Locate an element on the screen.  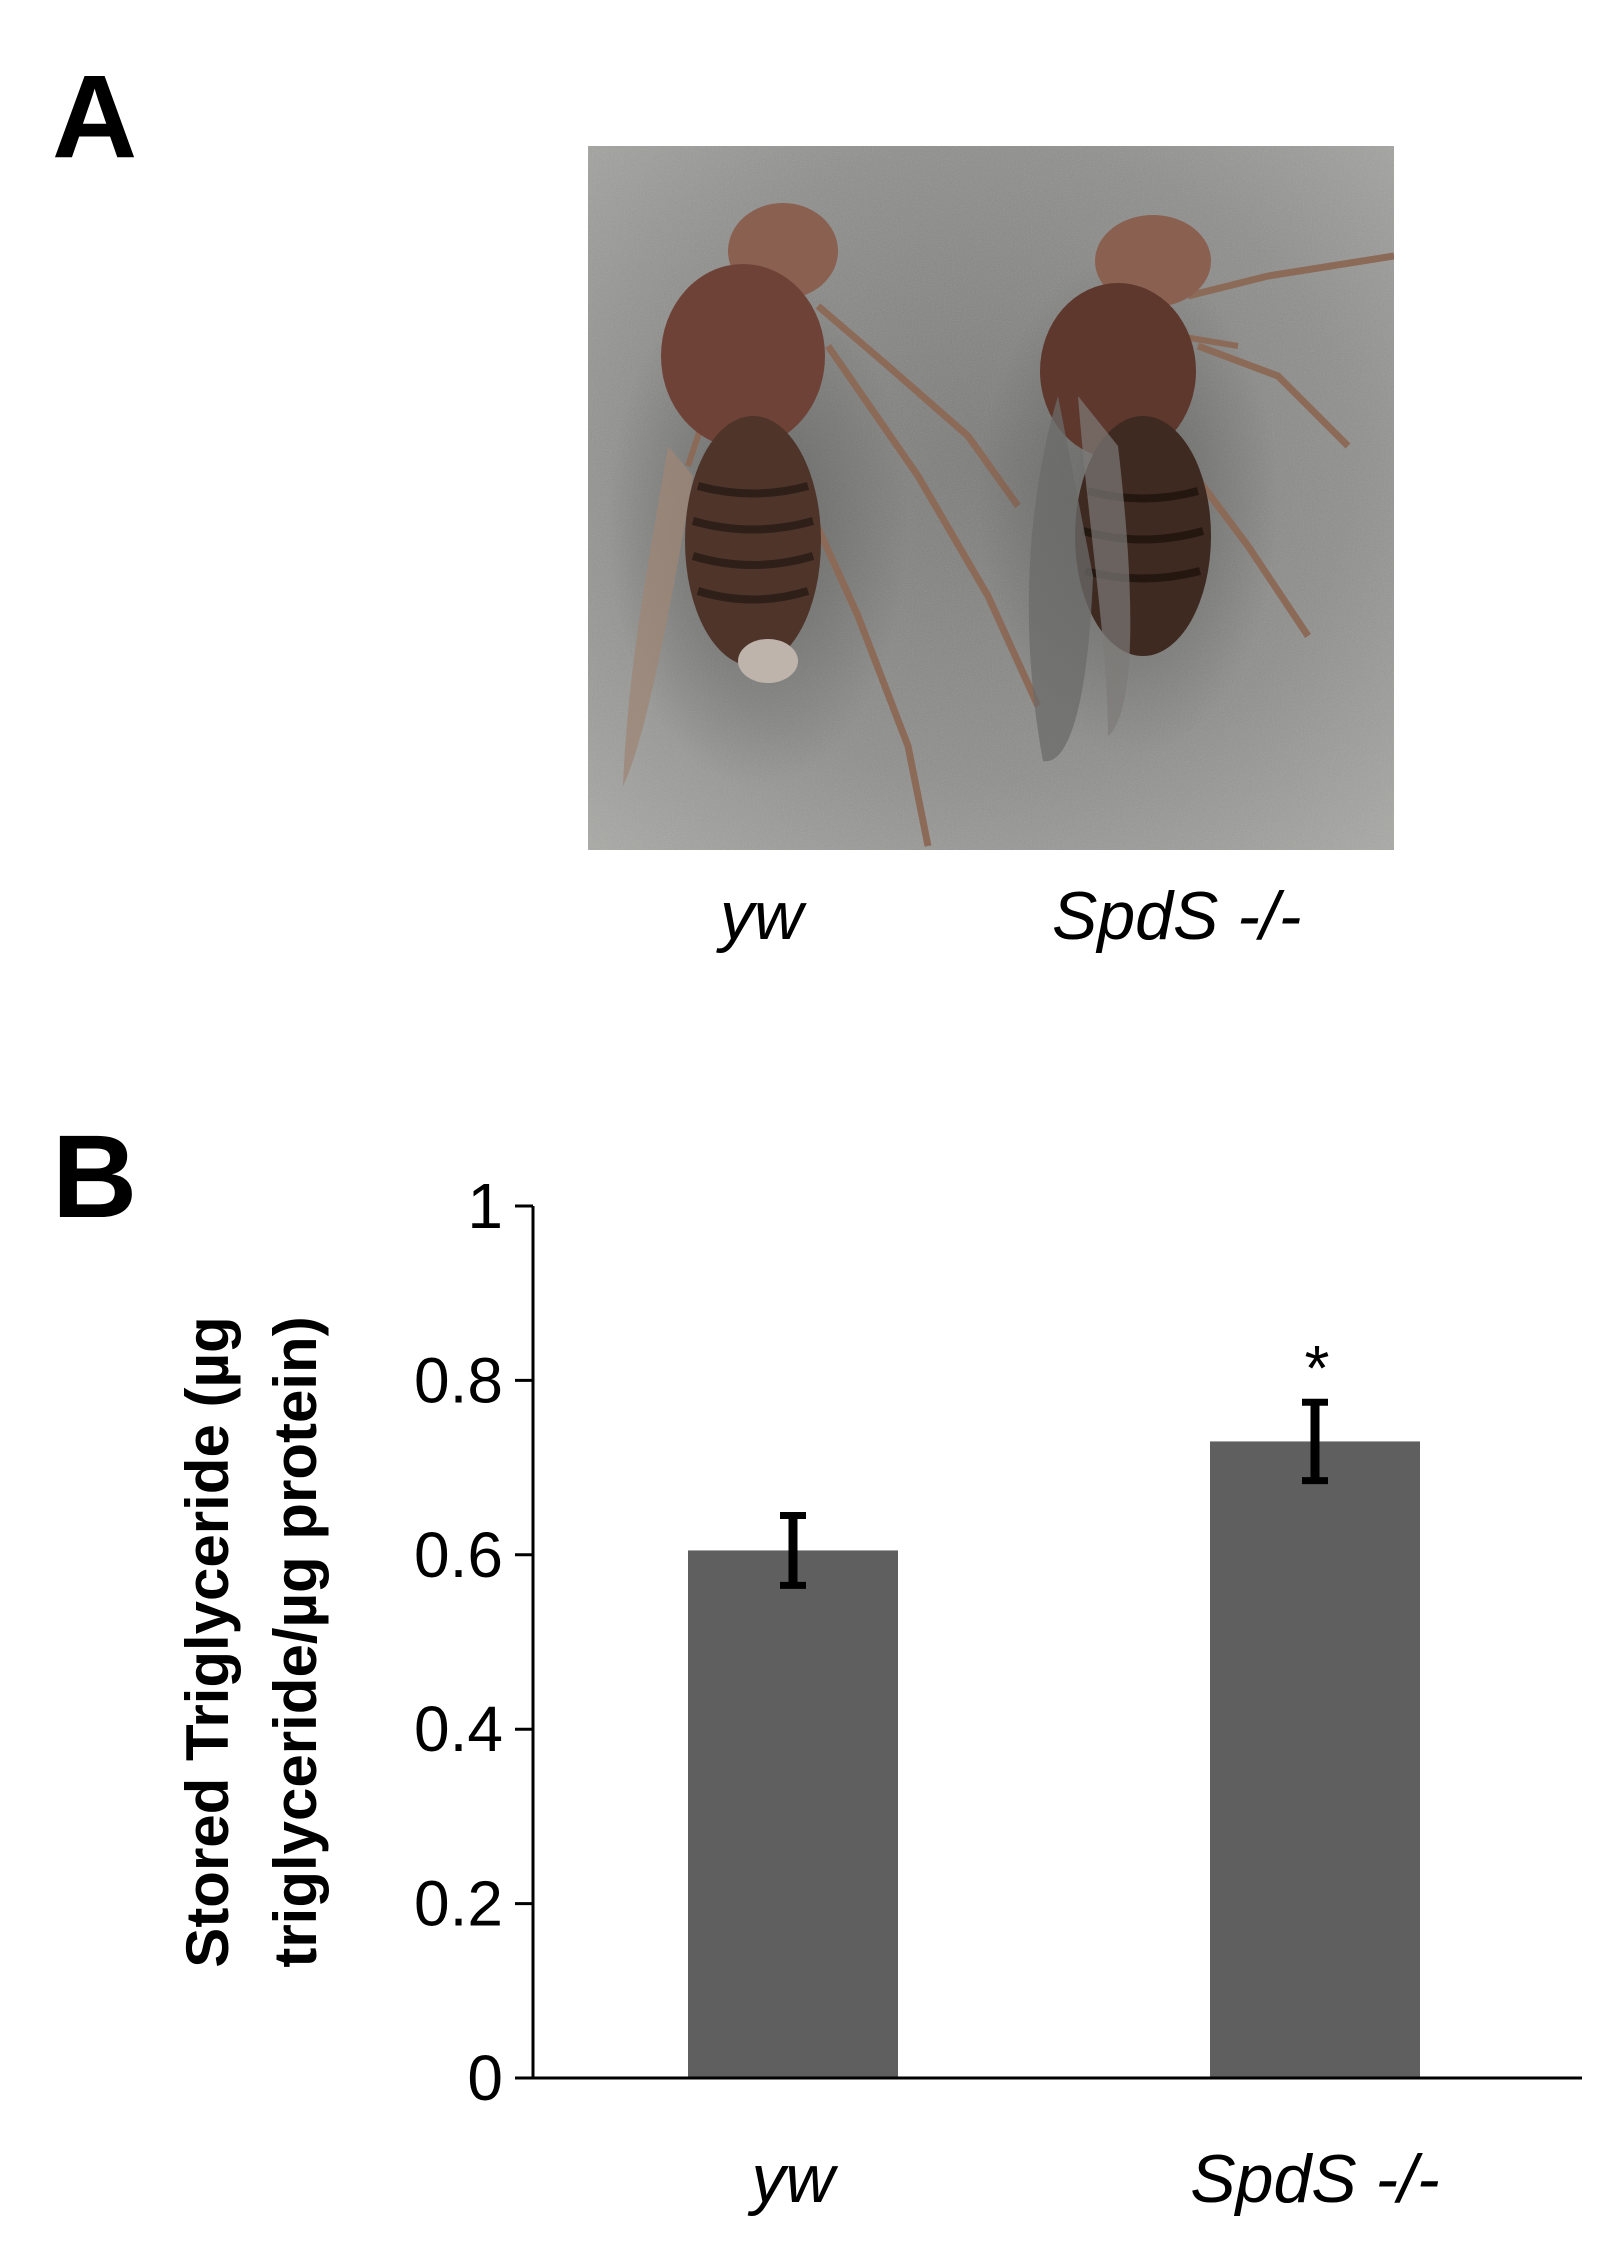
y-tick-label: 0.8 is located at coordinates (458, 1380).